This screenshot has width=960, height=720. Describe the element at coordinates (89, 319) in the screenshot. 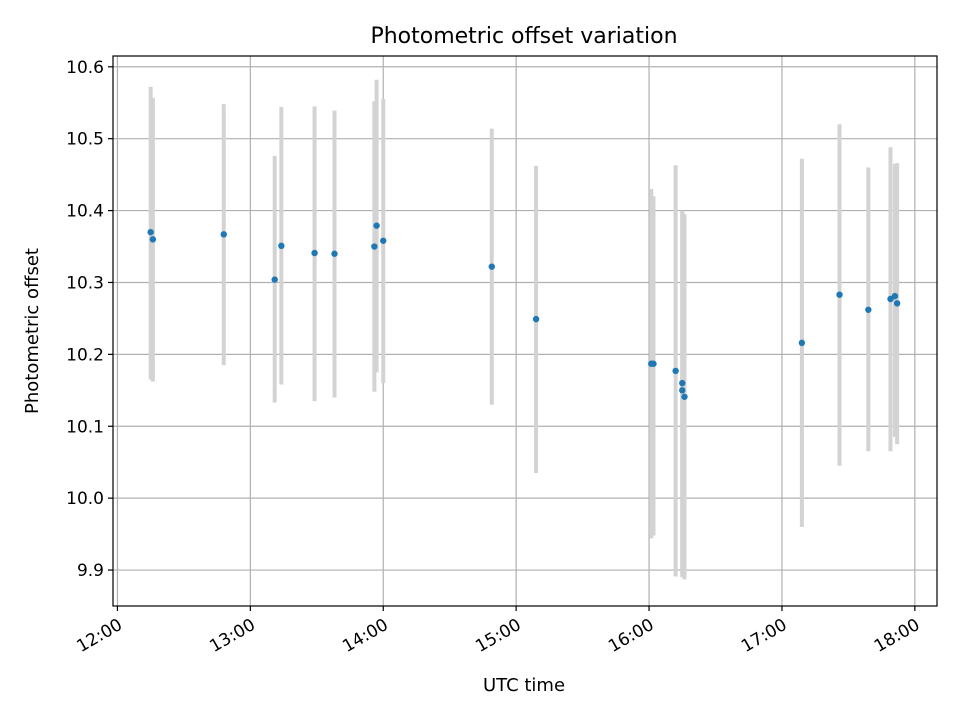

I see `y-axis-ticks: 9.9 10.0 10.1 10.2 10.3 10.4 10.5 10.6` at that location.